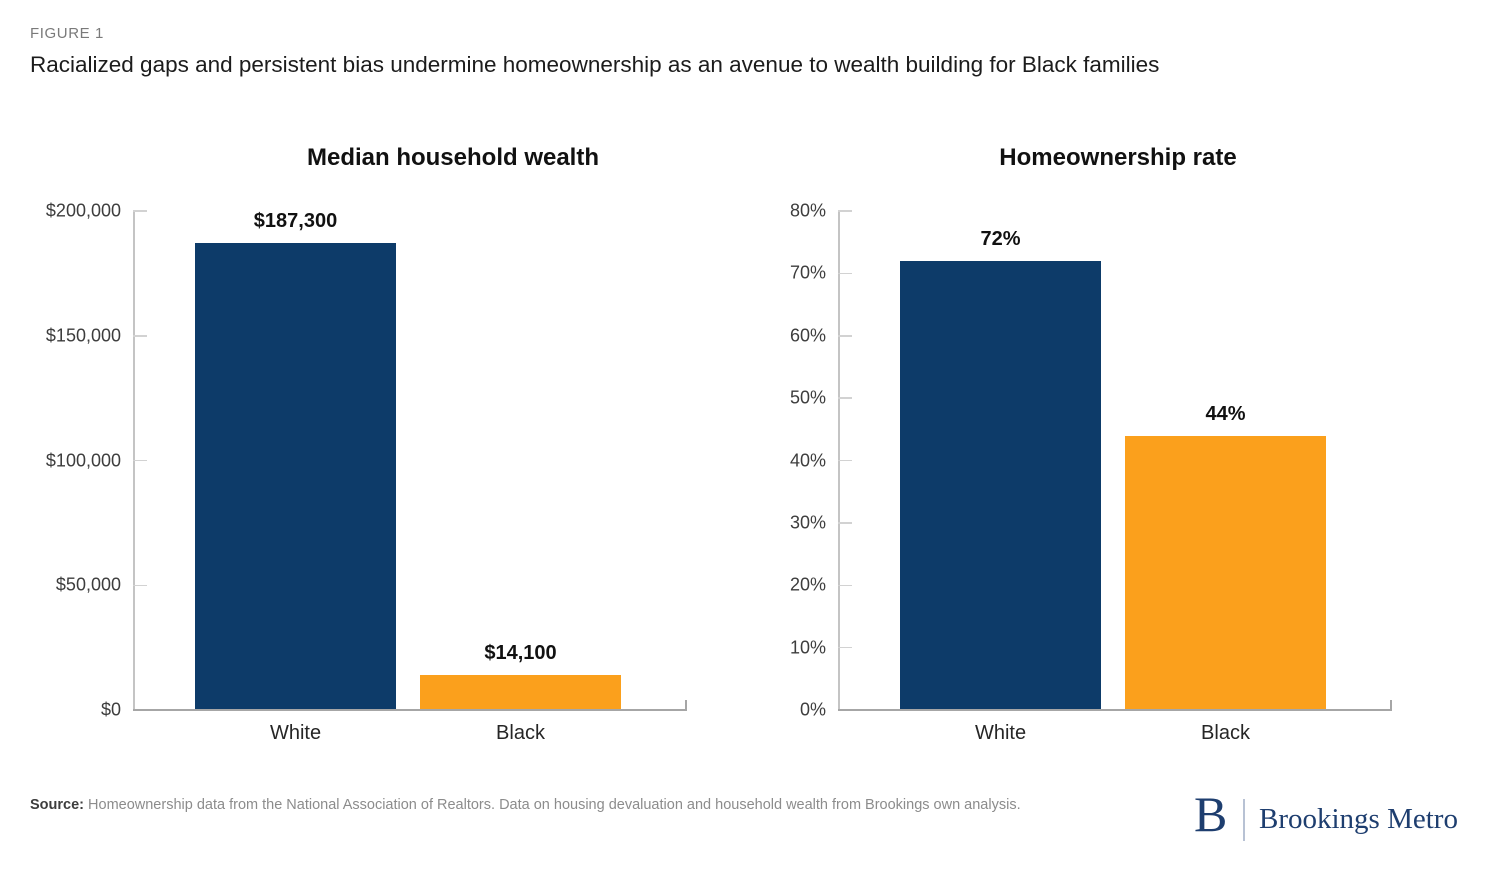 This screenshot has height=872, width=1500. What do you see at coordinates (807, 272) in the screenshot?
I see `y-axis-tick-label: 70%` at bounding box center [807, 272].